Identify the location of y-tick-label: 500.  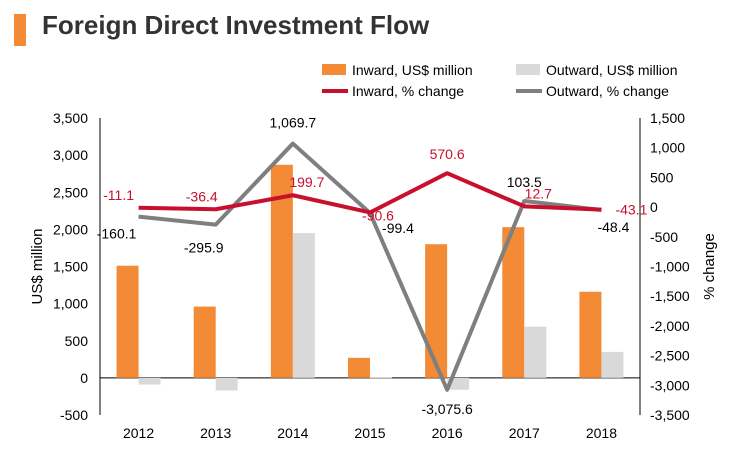
(77, 341).